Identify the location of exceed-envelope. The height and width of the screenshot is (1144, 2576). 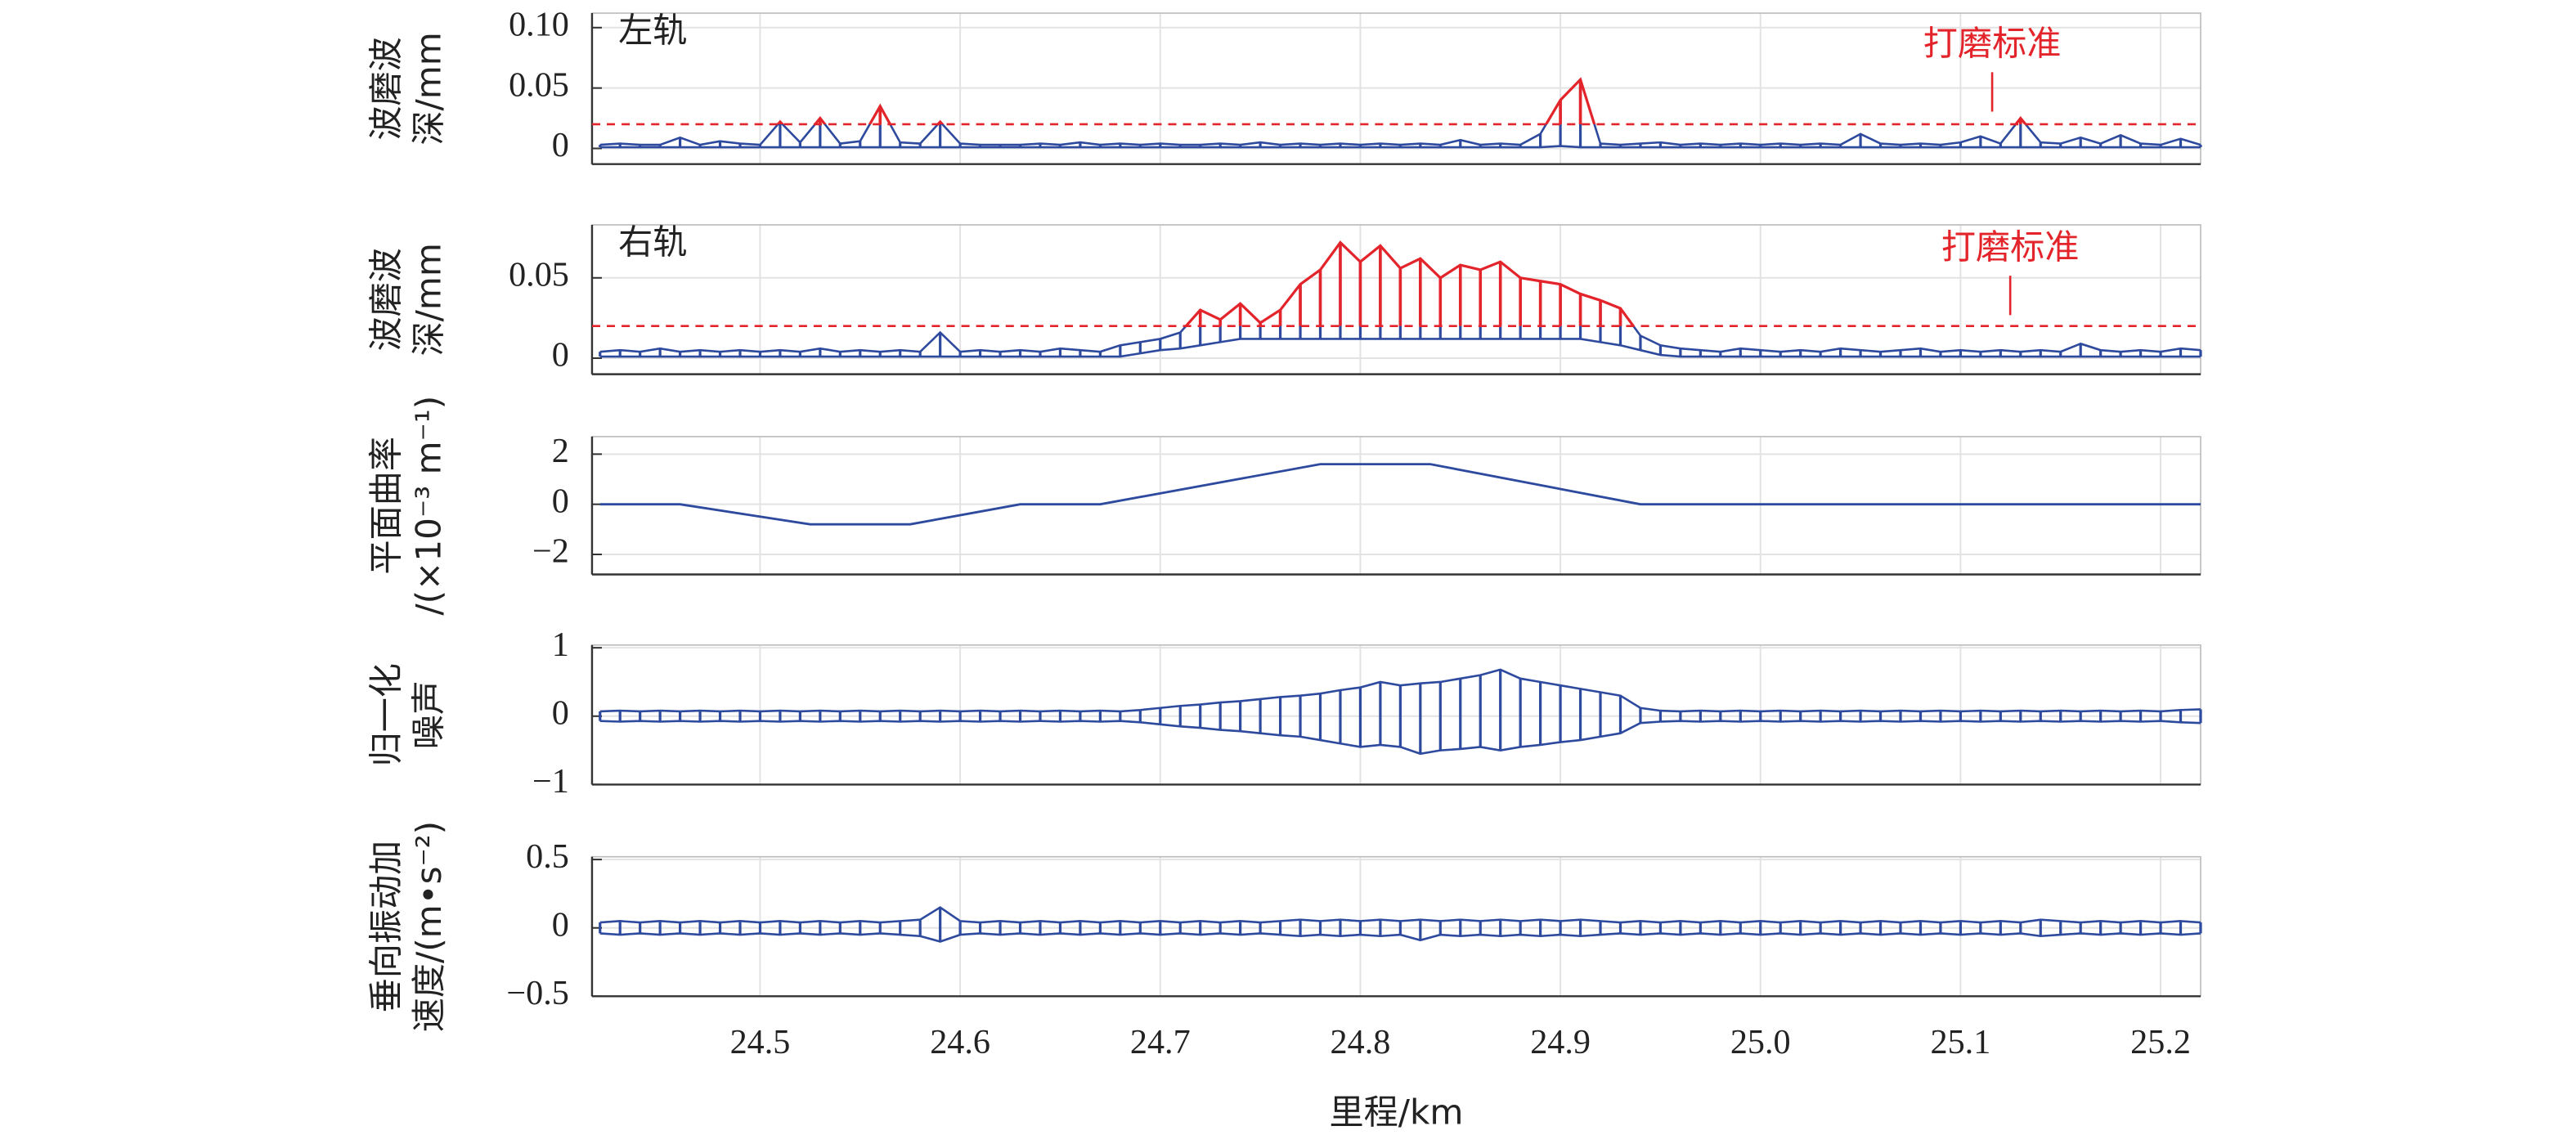
(1410, 283).